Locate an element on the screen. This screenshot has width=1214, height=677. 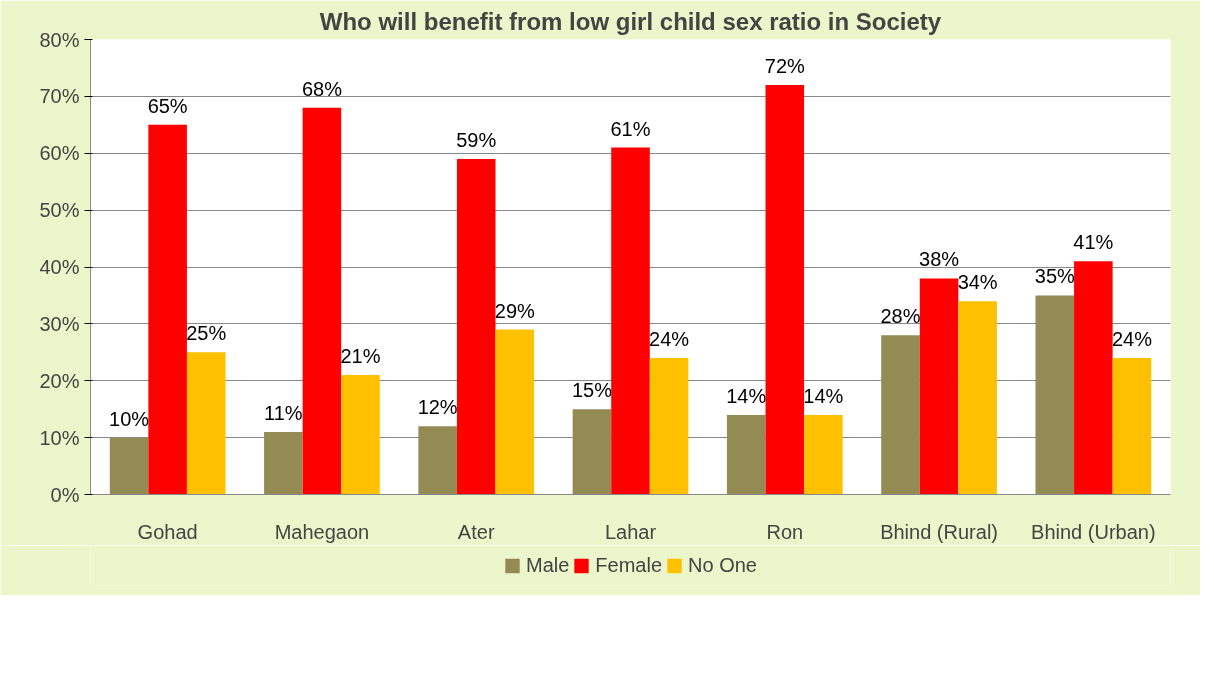
data-label: 25% is located at coordinates (206, 333).